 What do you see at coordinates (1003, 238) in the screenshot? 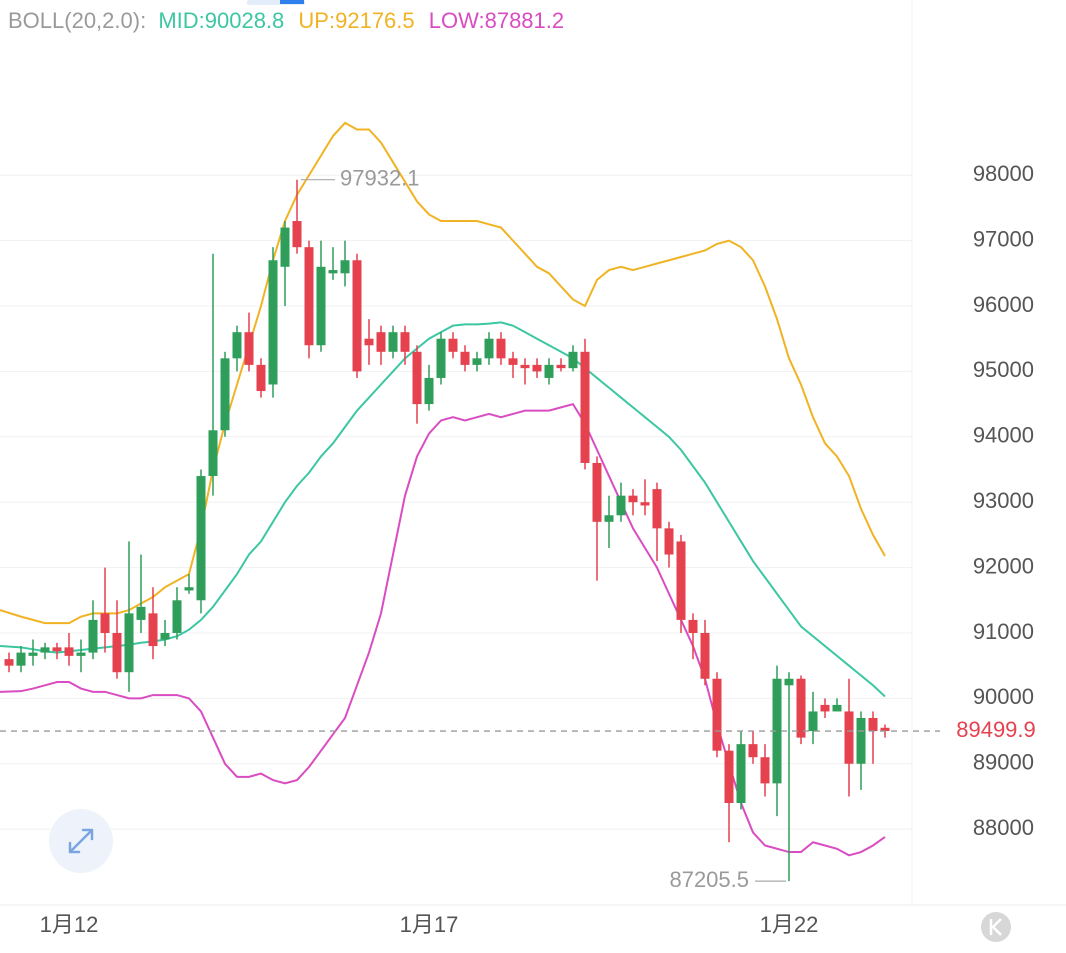
I see `y-tick-label: 97000` at bounding box center [1003, 238].